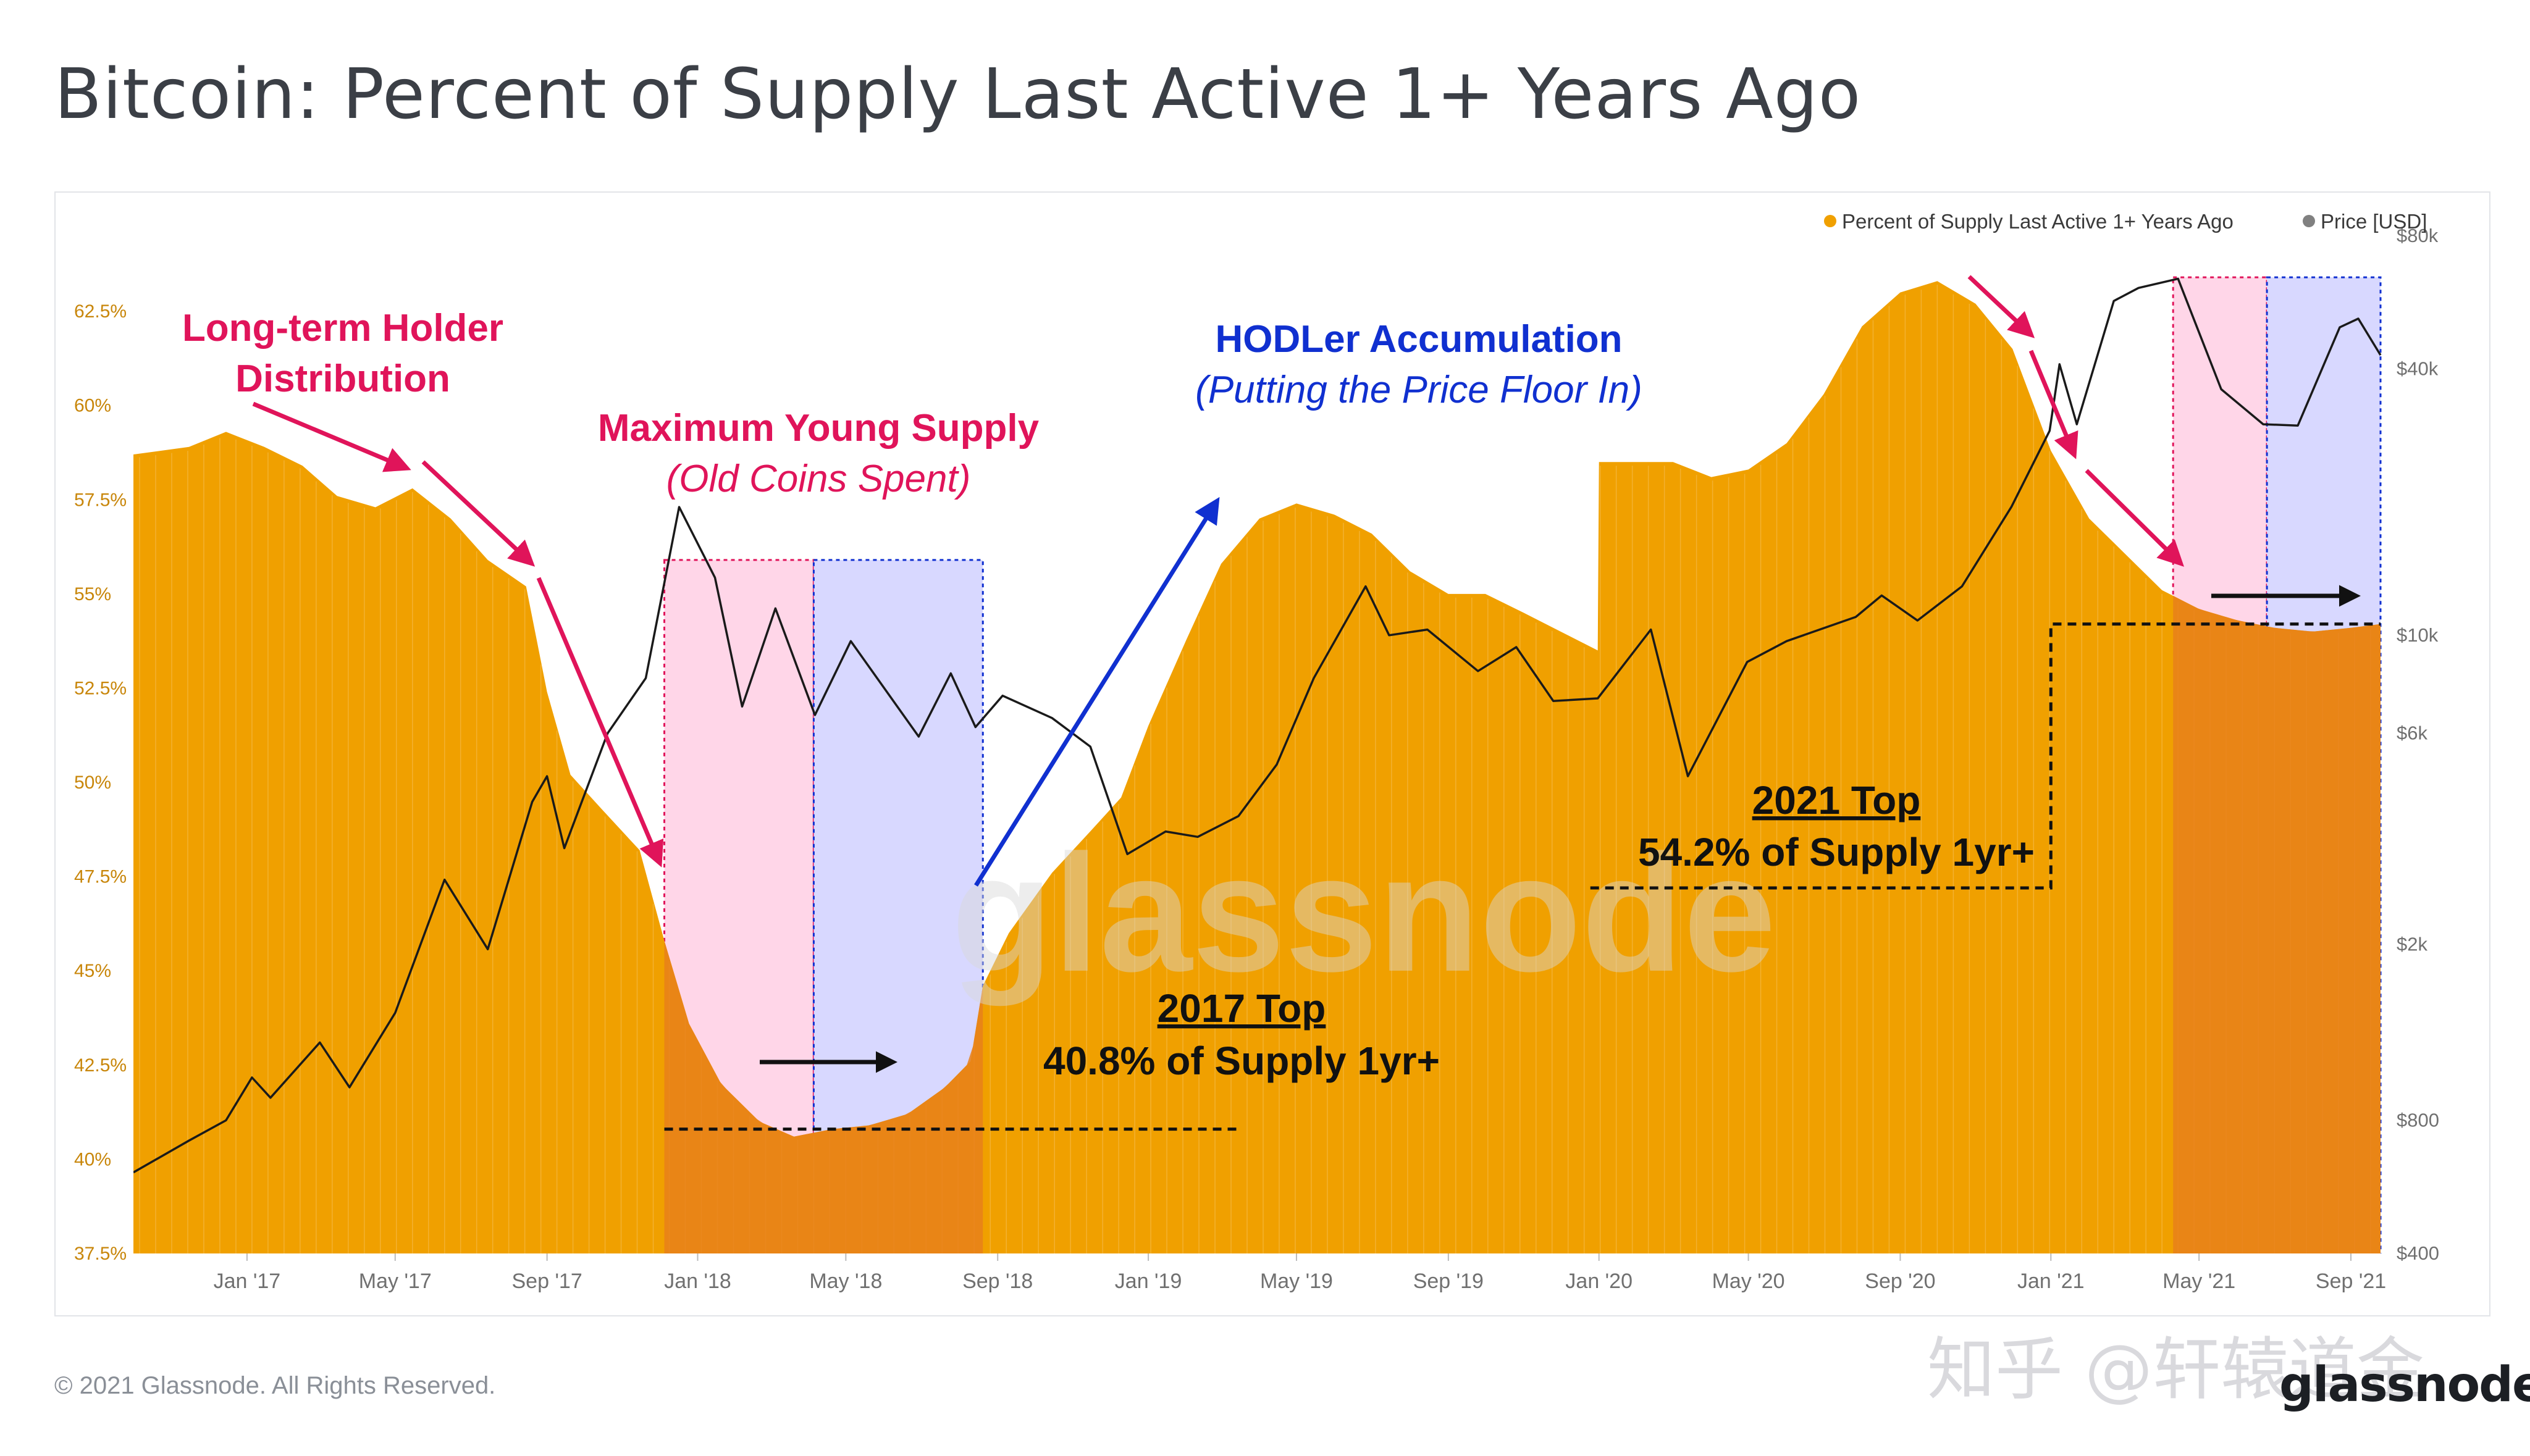 This screenshot has height=1456, width=2530. What do you see at coordinates (92, 406) in the screenshot?
I see `y-left-tick-label: 60%` at bounding box center [92, 406].